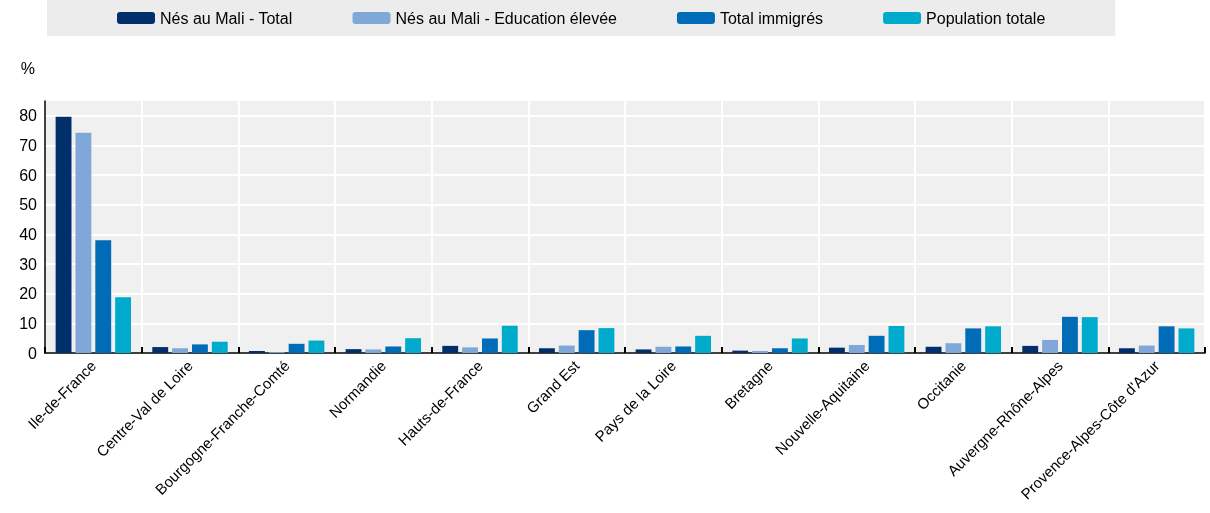 The image size is (1210, 513). What do you see at coordinates (28, 145) in the screenshot?
I see `y-tick-label: 70` at bounding box center [28, 145].